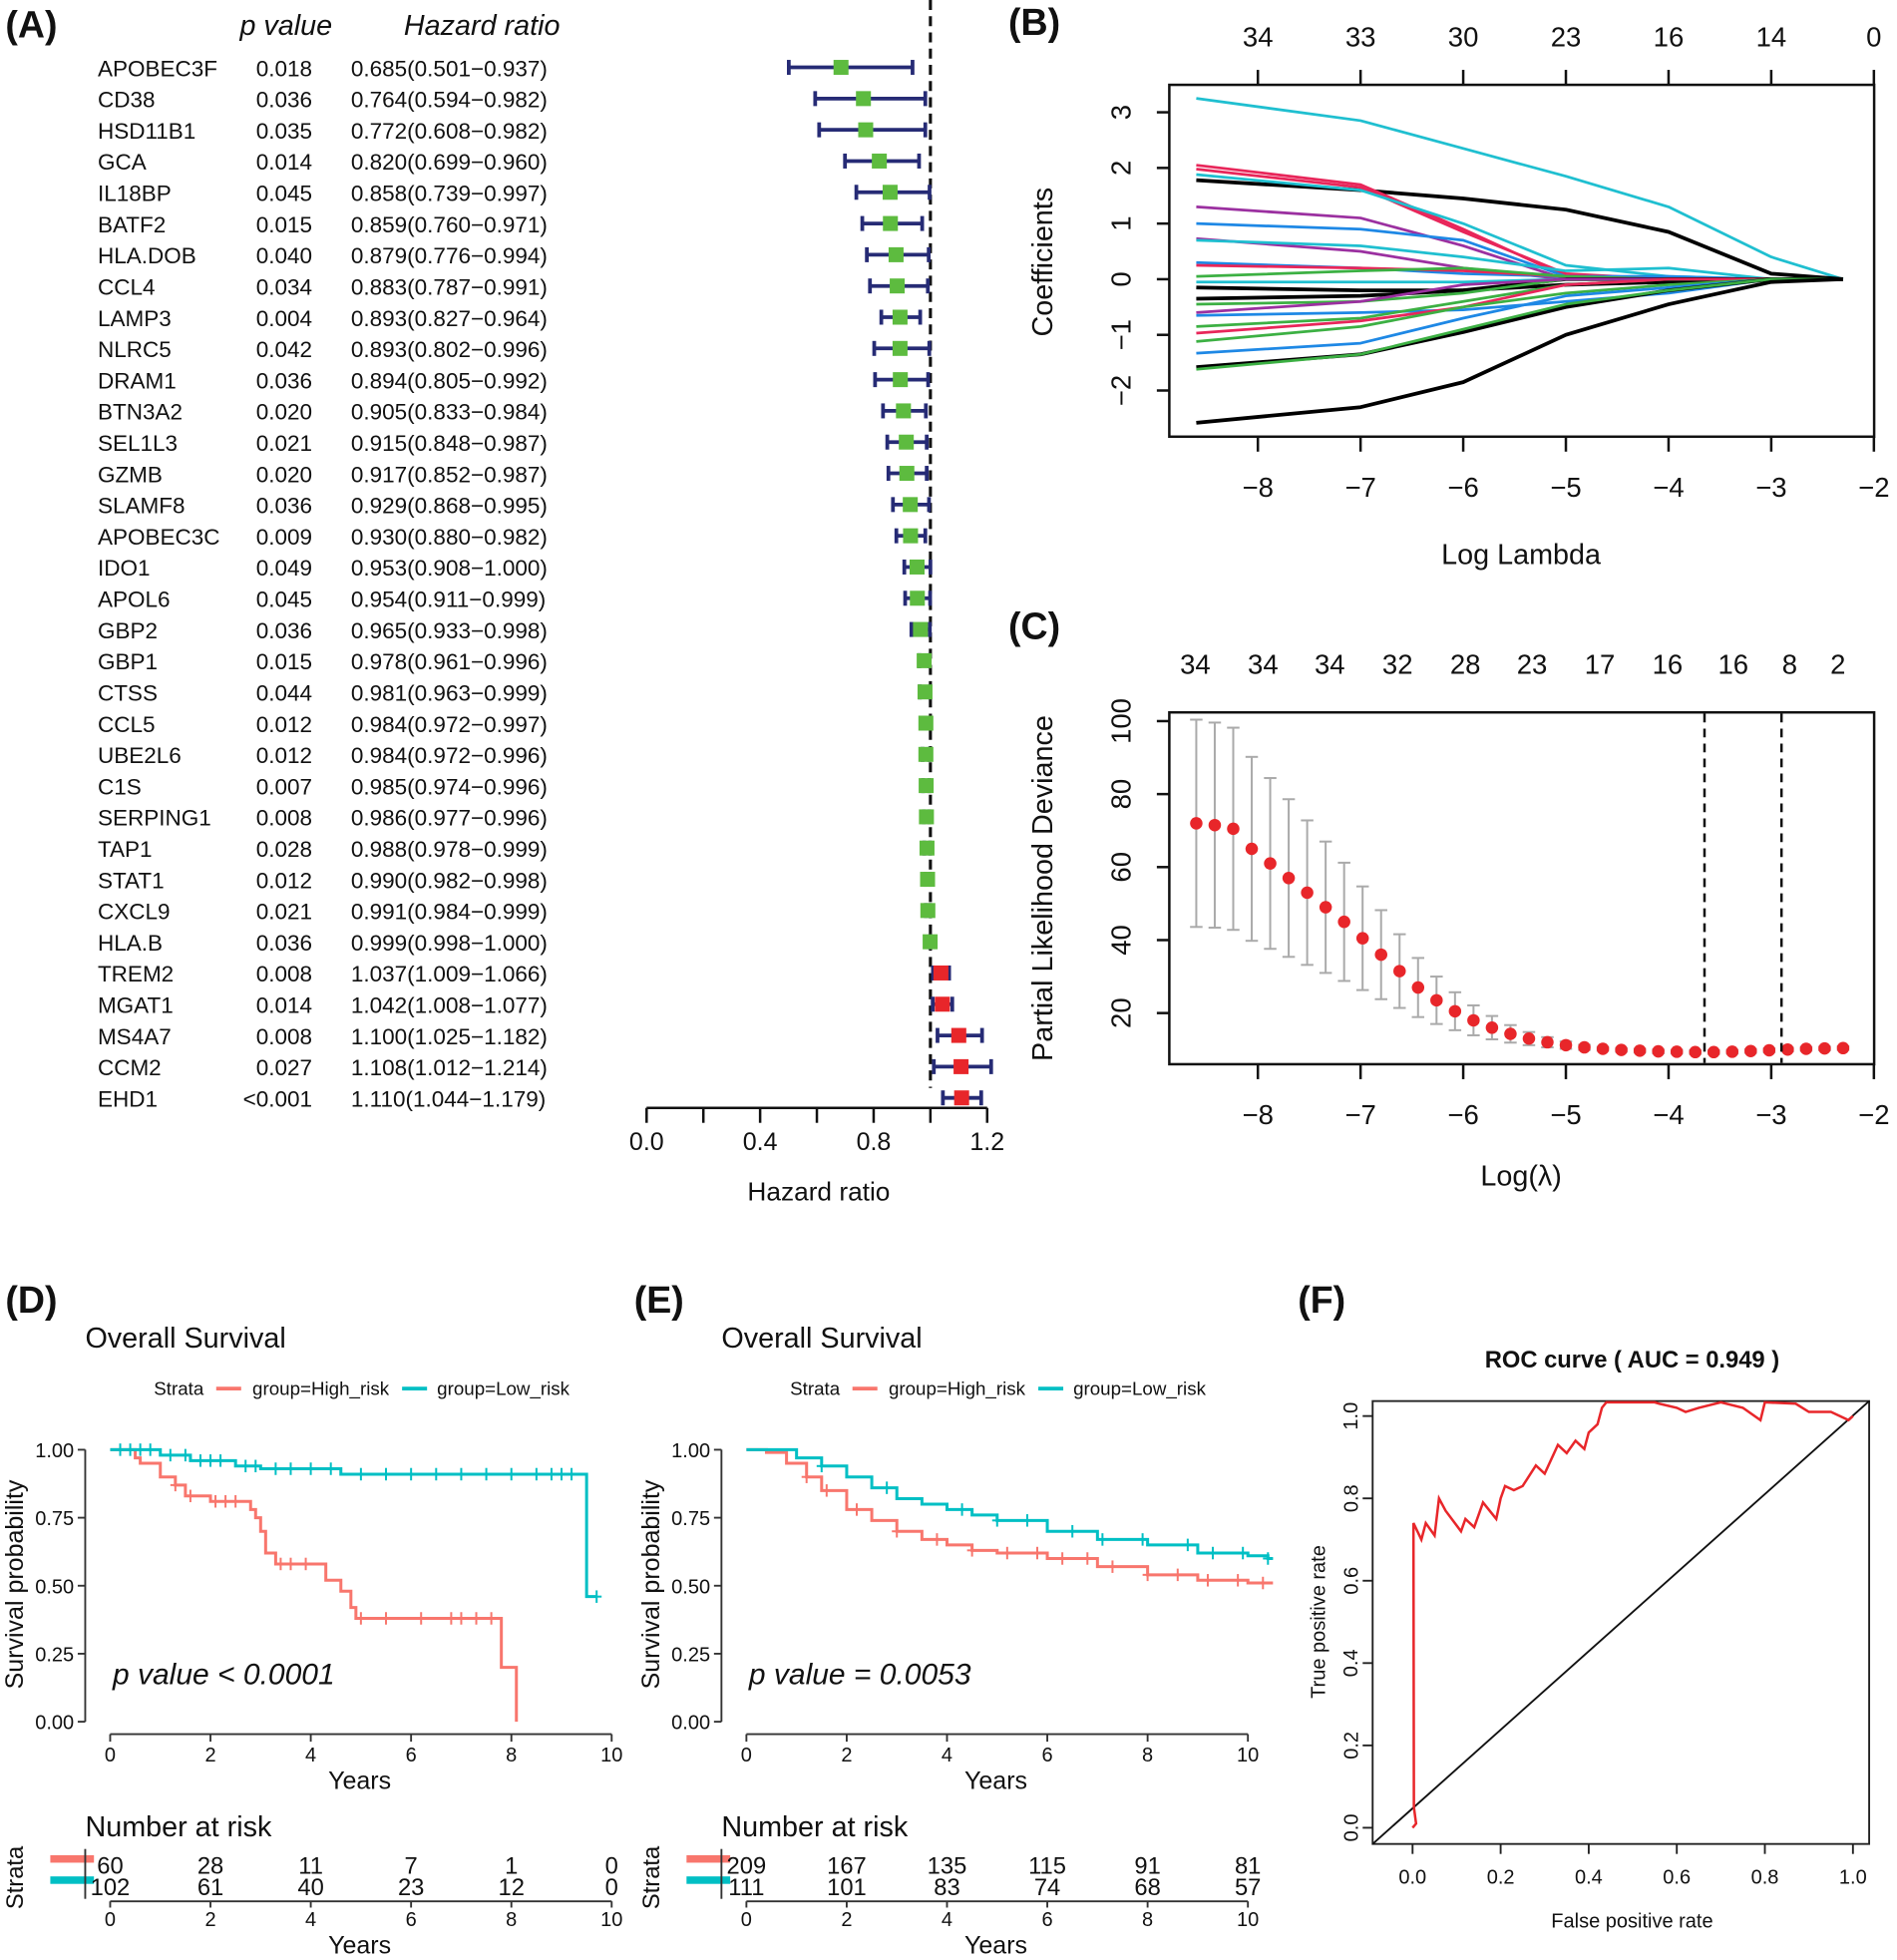 The width and height of the screenshot is (1897, 1960). What do you see at coordinates (450, 1006) in the screenshot?
I see `hazard-ratio-text: 1.042(1.008−1.077)` at bounding box center [450, 1006].